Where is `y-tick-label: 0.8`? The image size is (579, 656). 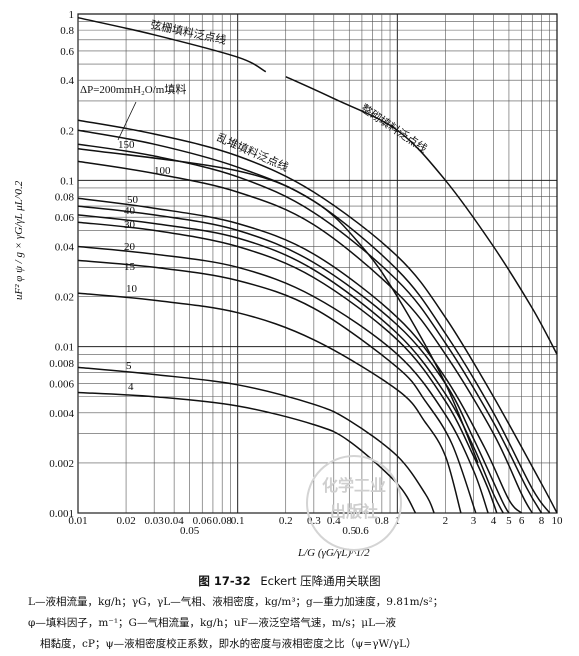
y-tick-label: 0.8 is located at coordinates (67, 31).